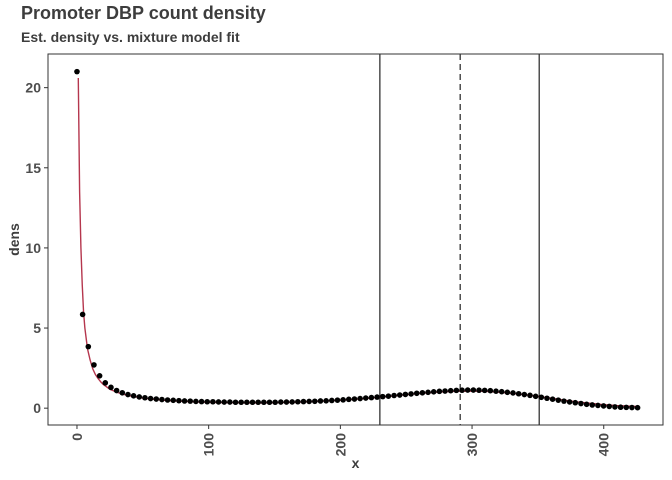  I want to click on chart-subtitle: Est. density vs. mixture model fit, so click(130, 37).